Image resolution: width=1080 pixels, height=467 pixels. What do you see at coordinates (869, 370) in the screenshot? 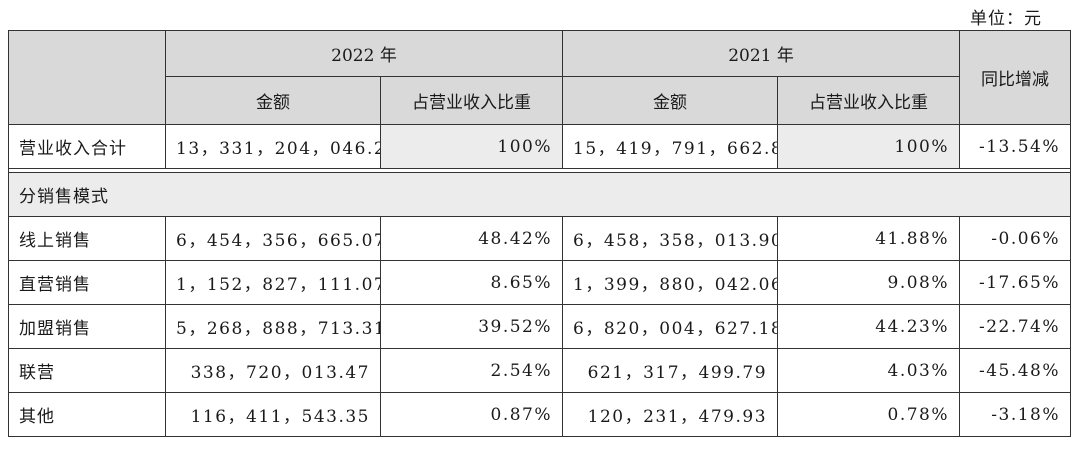
I see `row-share-2021: 4.03%` at bounding box center [869, 370].